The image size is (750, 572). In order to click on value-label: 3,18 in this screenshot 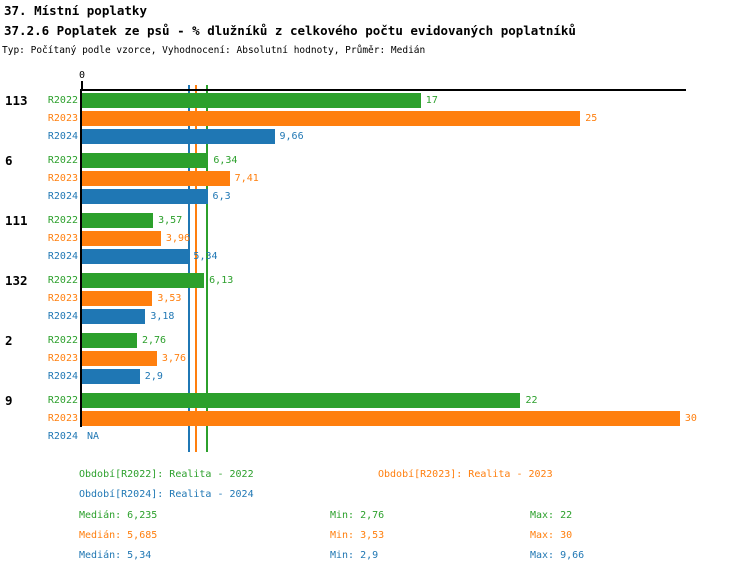, I will do `click(162, 316)`.